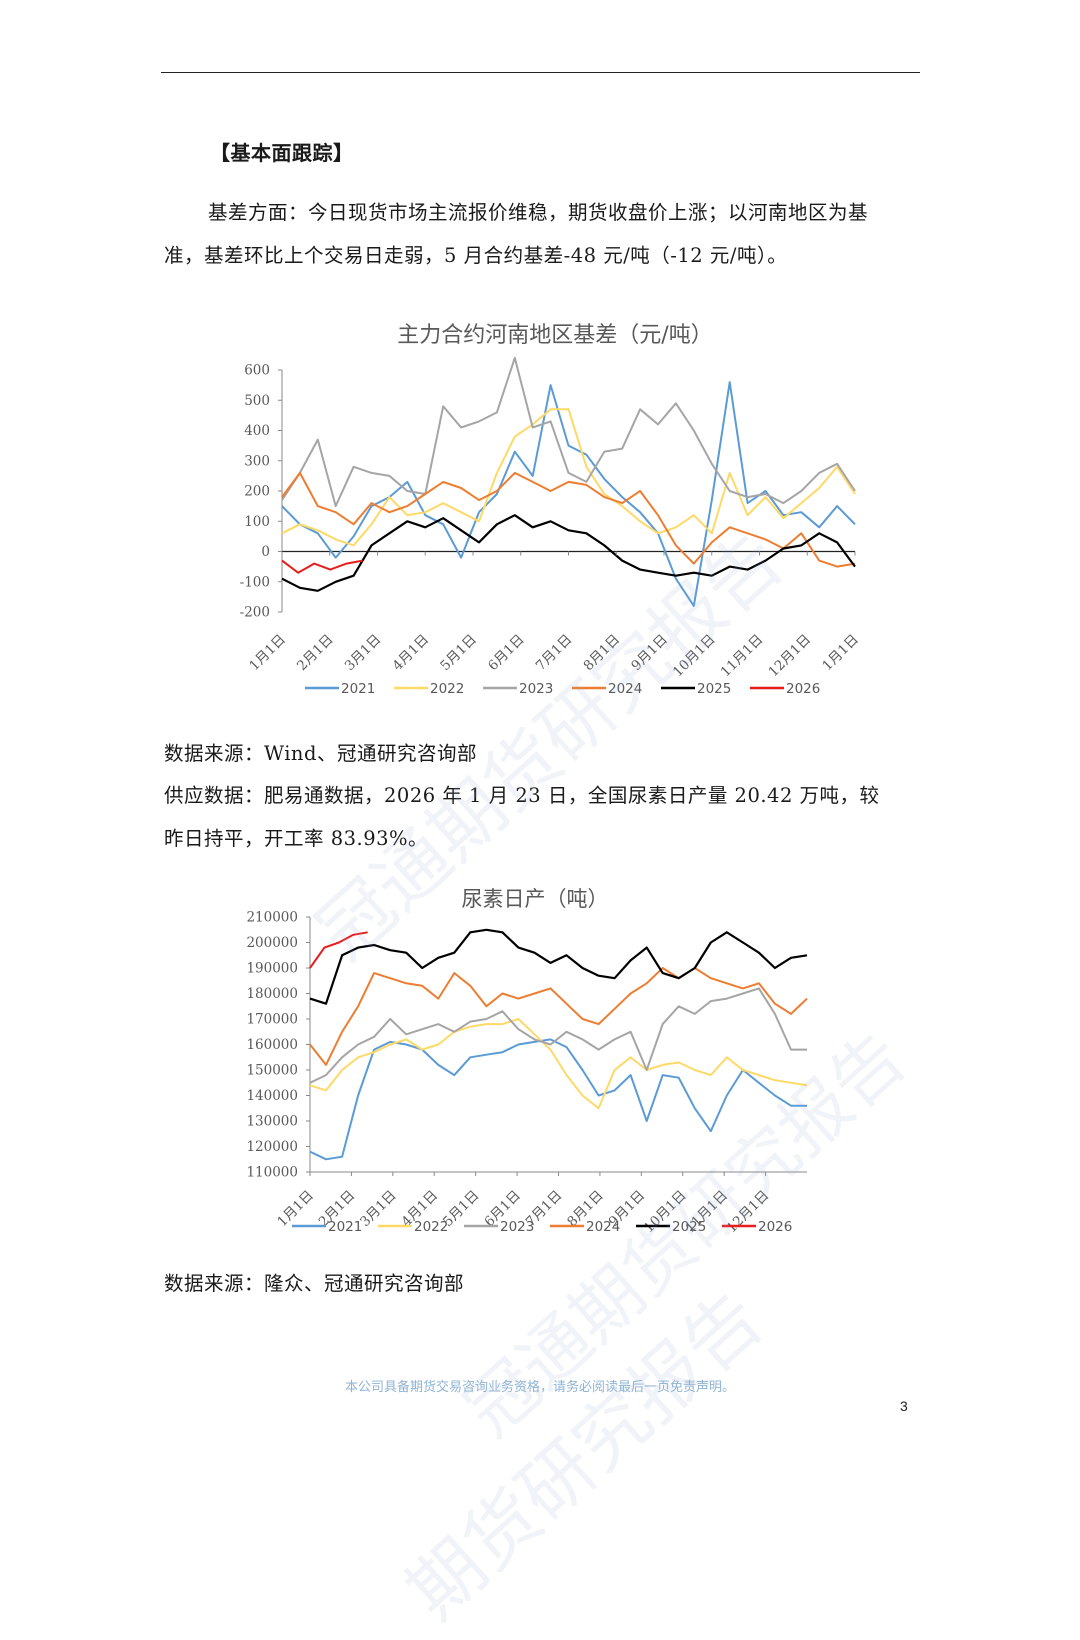 This screenshot has width=1080, height=1640. Describe the element at coordinates (272, 1045) in the screenshot. I see `y-tick-label: 160000` at that location.